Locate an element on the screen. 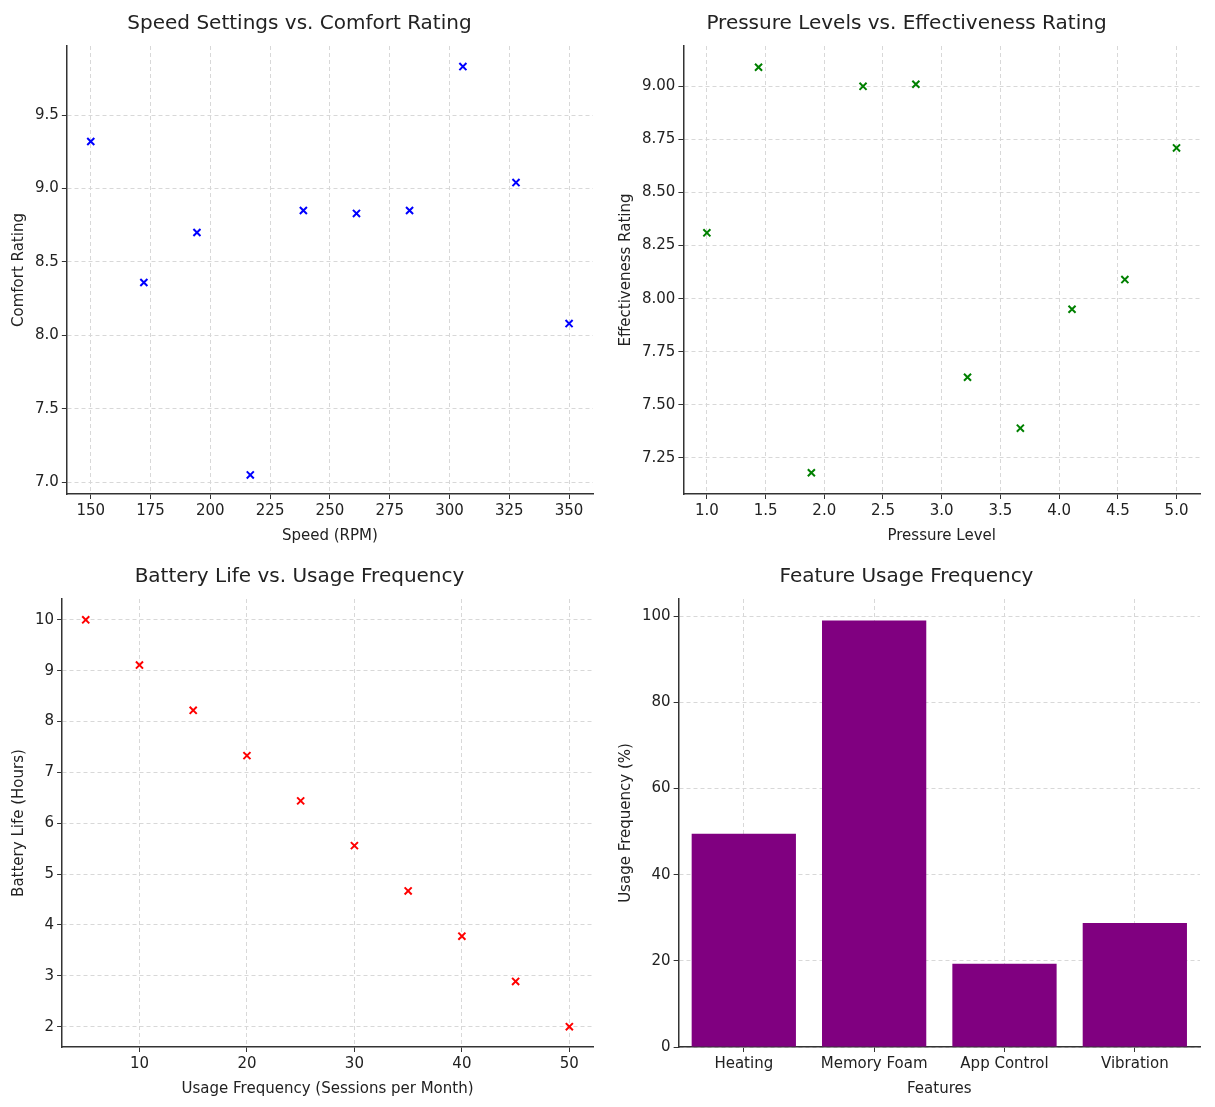  y-tick-label: 7.5 is located at coordinates (47, 407).